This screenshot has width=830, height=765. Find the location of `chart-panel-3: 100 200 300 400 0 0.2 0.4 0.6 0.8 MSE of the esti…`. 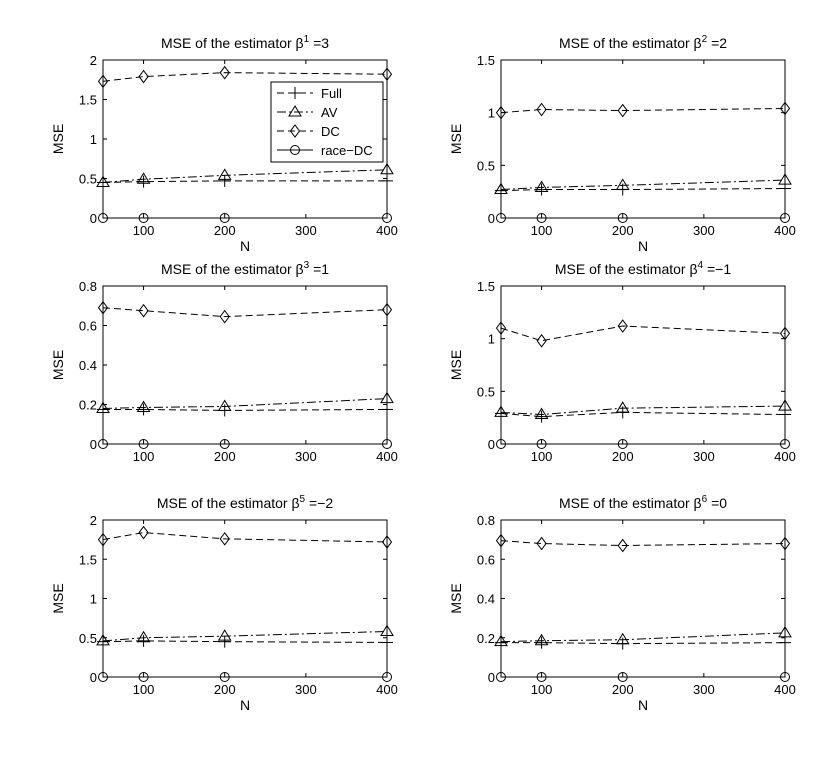

chart-panel-3: 100 200 300 400 0 0.2 0.4 0.6 0.8 MSE of the esti… is located at coordinates (224, 362).